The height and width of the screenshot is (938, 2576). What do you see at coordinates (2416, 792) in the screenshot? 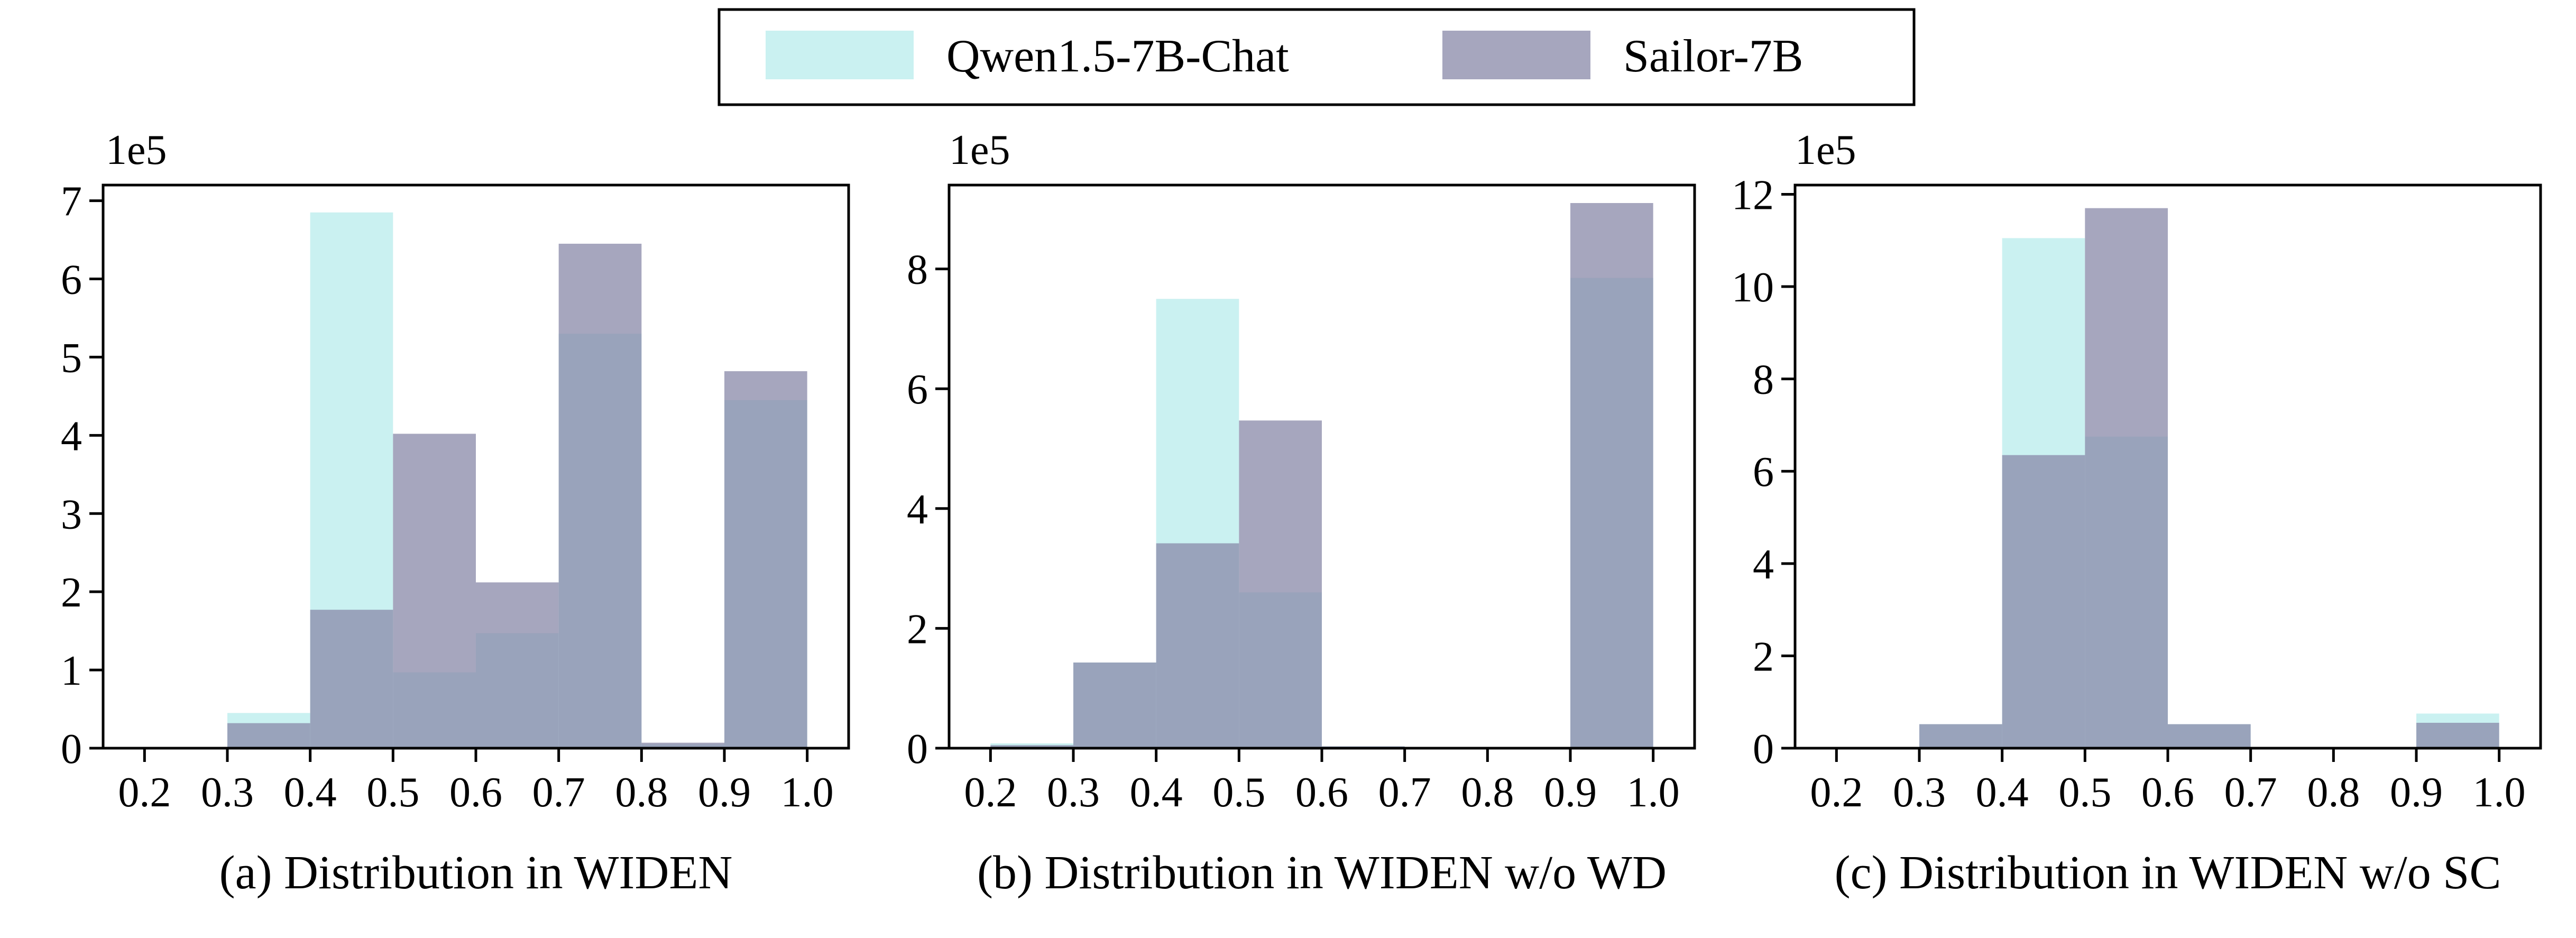
I see `panel-c-x-tick-label-8: 0.9` at bounding box center [2416, 792].